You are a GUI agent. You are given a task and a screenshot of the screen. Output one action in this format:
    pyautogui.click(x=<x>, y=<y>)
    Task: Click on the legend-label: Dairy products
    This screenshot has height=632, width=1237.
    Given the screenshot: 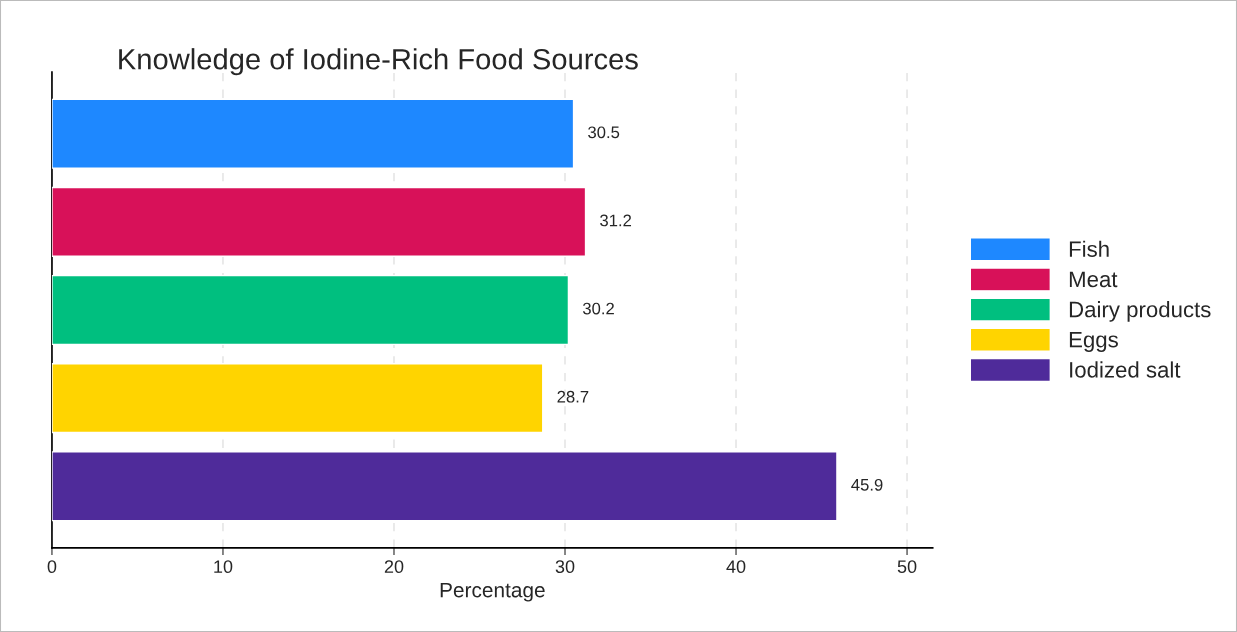 What is the action you would take?
    pyautogui.click(x=1140, y=311)
    